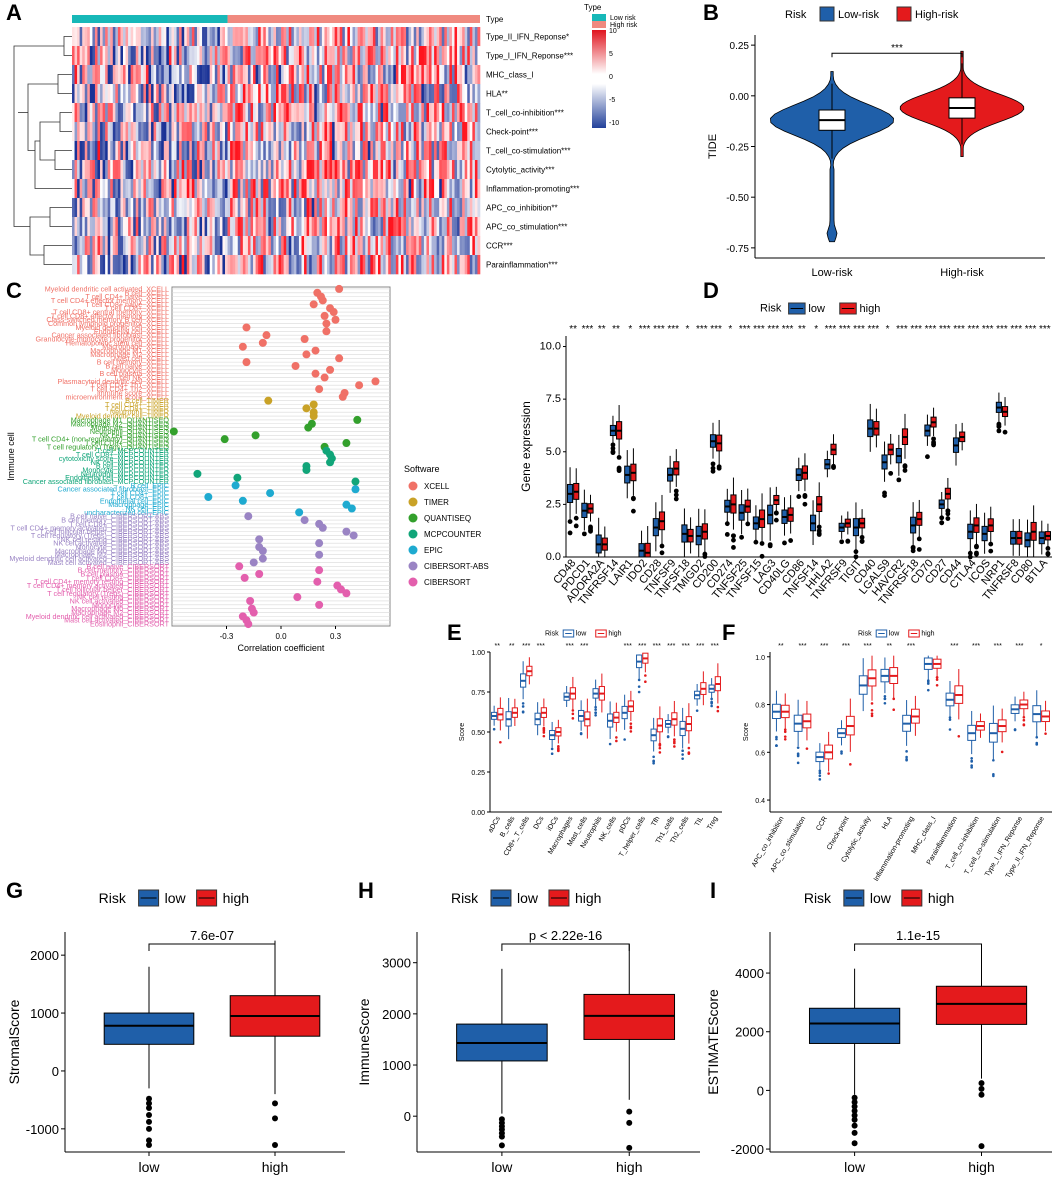 This screenshot has height=1197, width=1059. Describe the element at coordinates (140, 496) in the screenshot. I see `immune-cell-label: T cell CD8+_EPIC` at that location.